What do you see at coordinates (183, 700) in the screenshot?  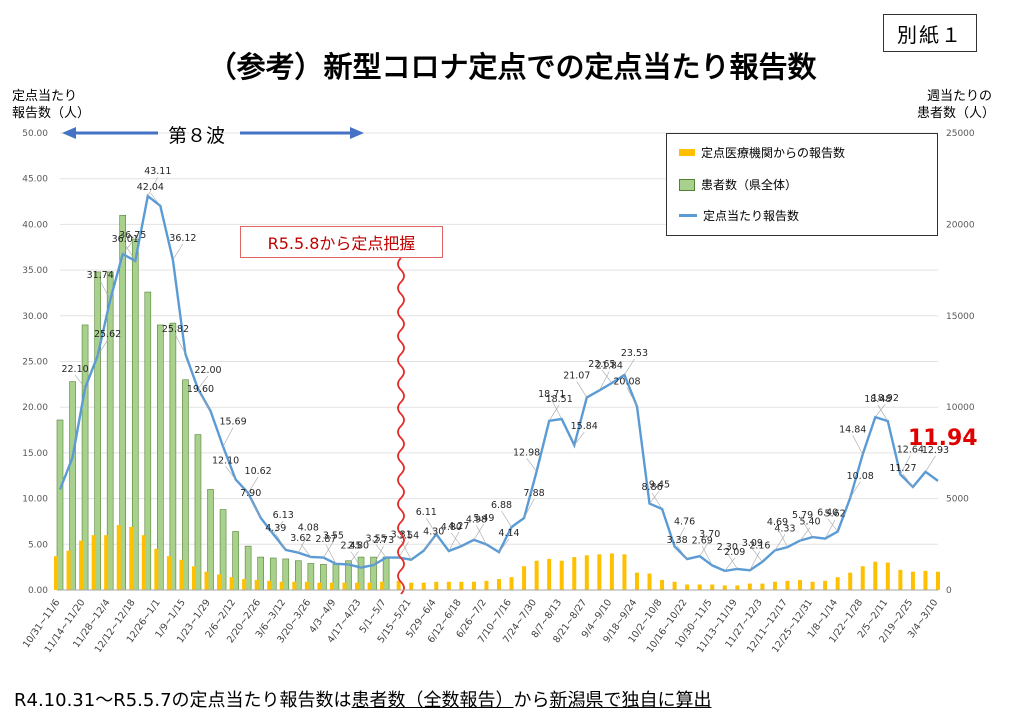 I see `footnote-prefix: R4.10.31〜R5.5.7の定点当たり報告数は` at bounding box center [183, 700].